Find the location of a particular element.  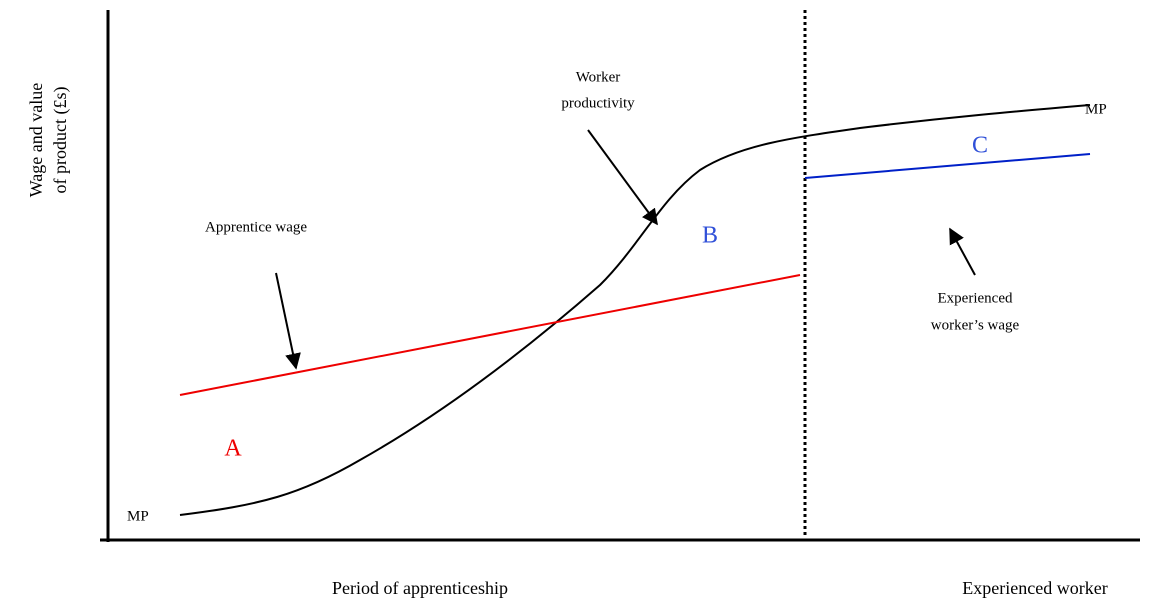

annotation: productivity is located at coordinates (598, 103).